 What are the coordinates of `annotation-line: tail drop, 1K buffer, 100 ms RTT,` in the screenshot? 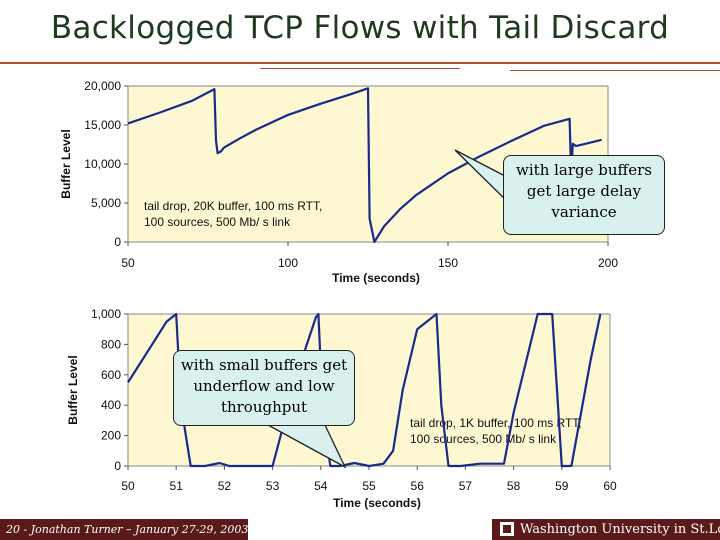 It's located at (496, 423).